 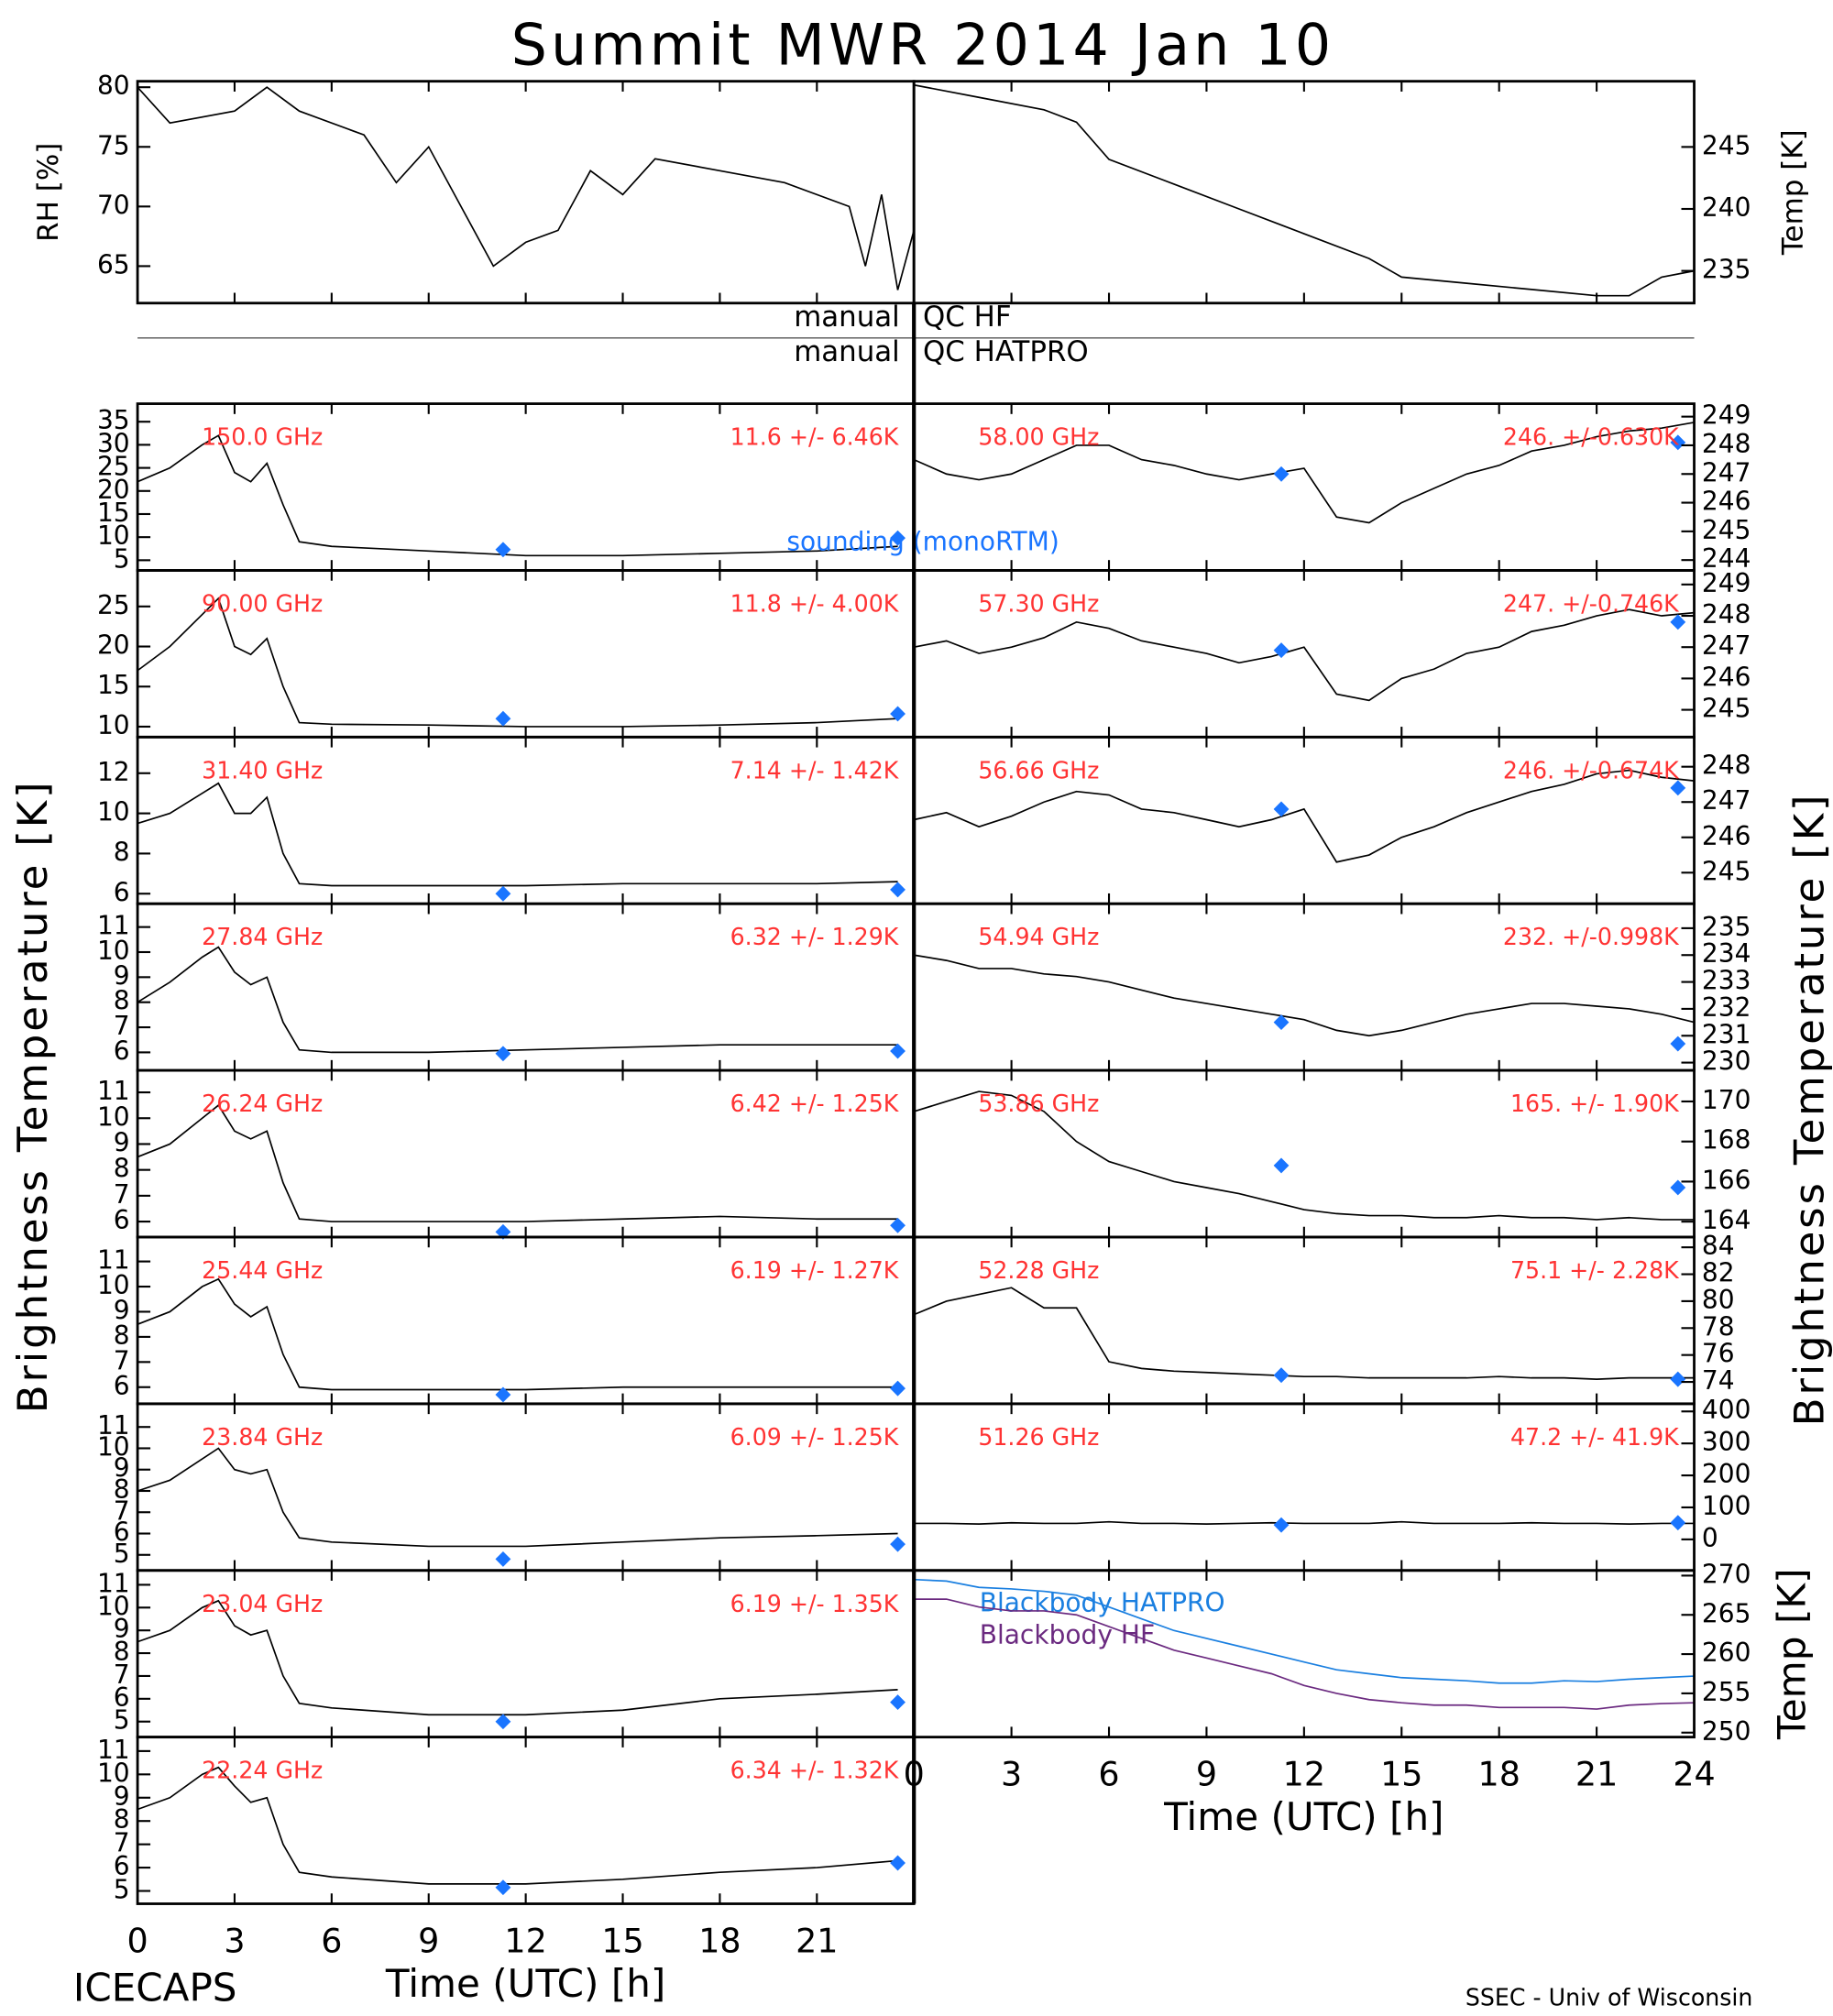 I want to click on y-tick-label: 240, so click(x=1726, y=207).